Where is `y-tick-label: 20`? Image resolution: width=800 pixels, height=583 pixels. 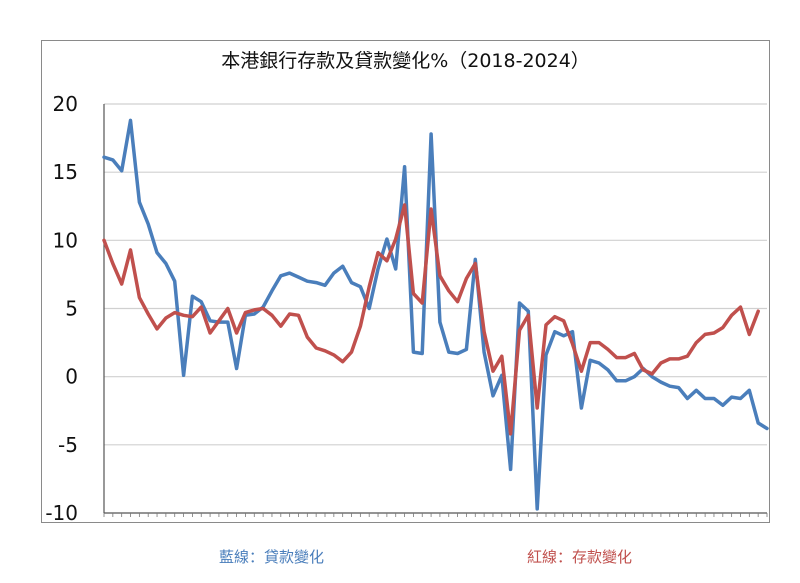 y-tick-label: 20 is located at coordinates (65, 104).